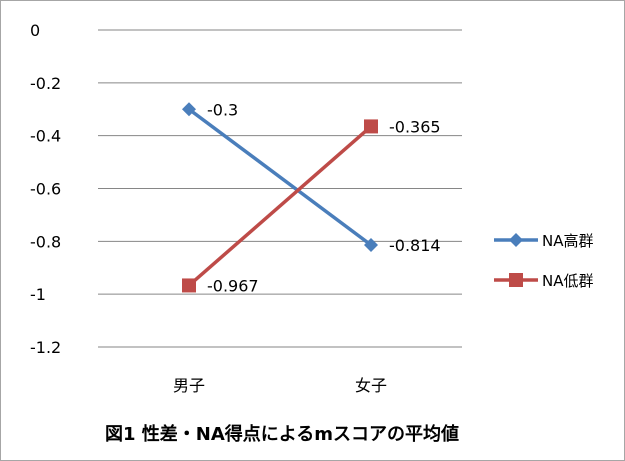 Image resolution: width=625 pixels, height=461 pixels. I want to click on data-label: -0.967, so click(233, 285).